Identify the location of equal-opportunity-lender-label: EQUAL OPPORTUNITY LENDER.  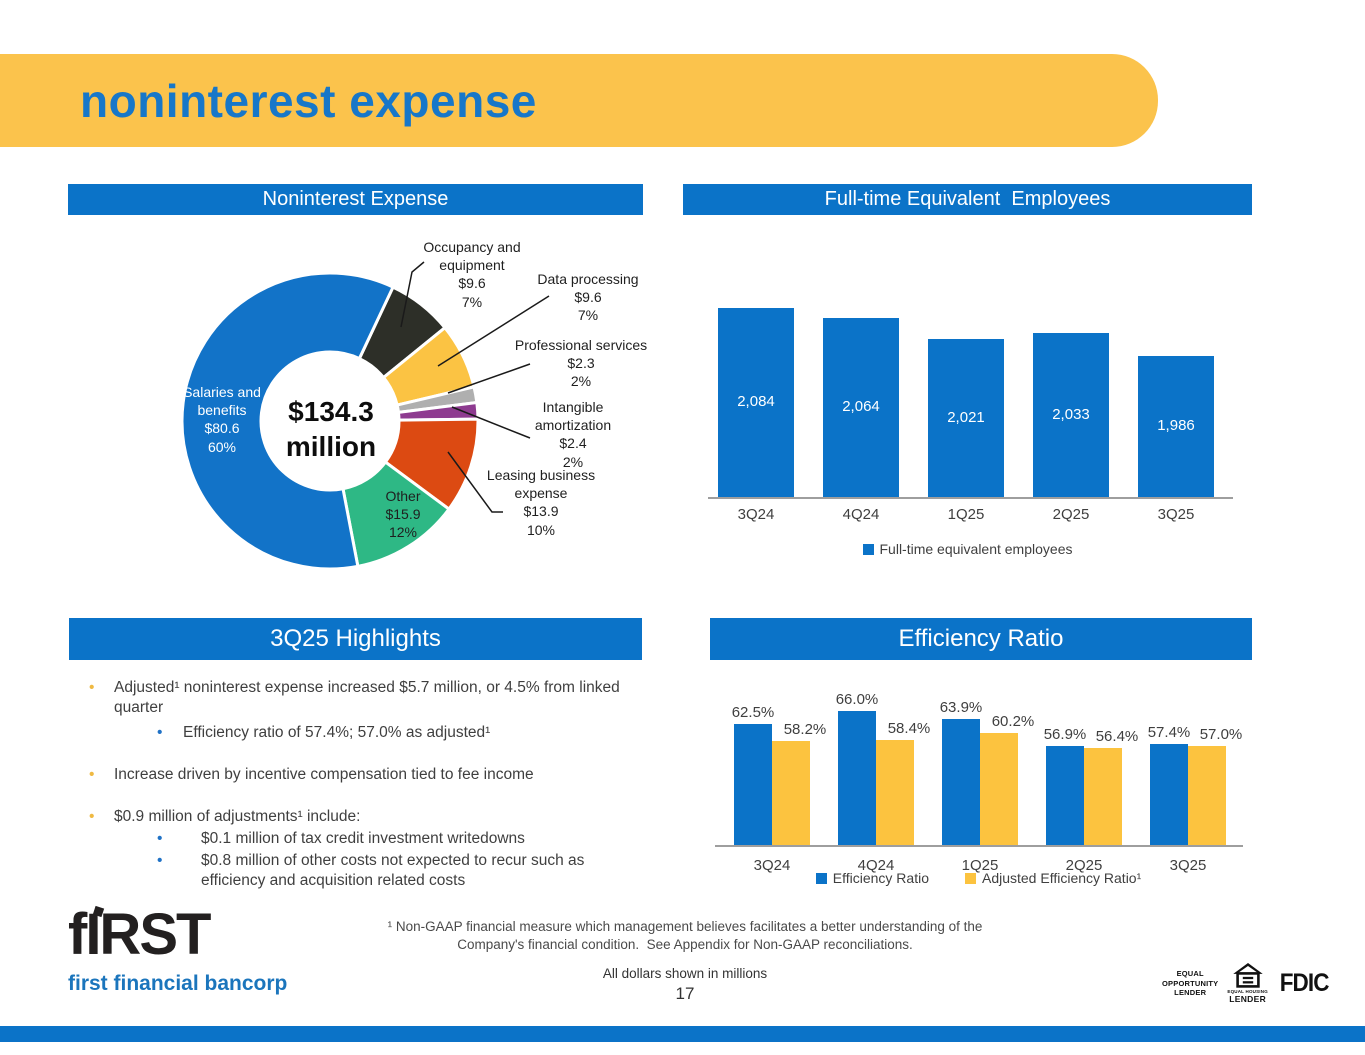
(1190, 983).